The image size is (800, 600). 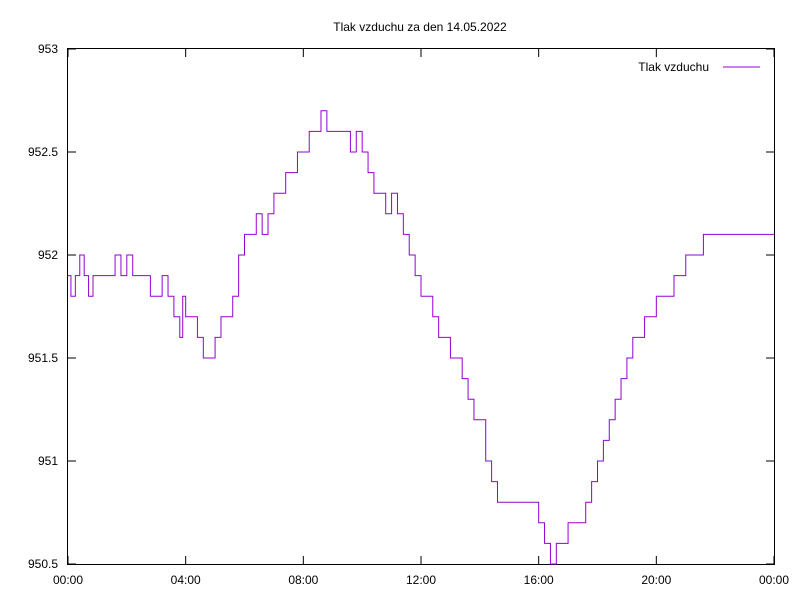 I want to click on y-tick-label: 952, so click(x=48, y=255).